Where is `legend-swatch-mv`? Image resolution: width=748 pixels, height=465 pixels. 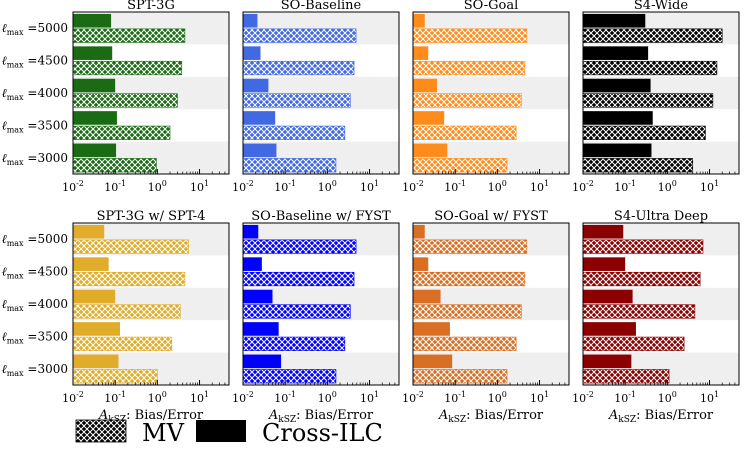 legend-swatch-mv is located at coordinates (101, 431).